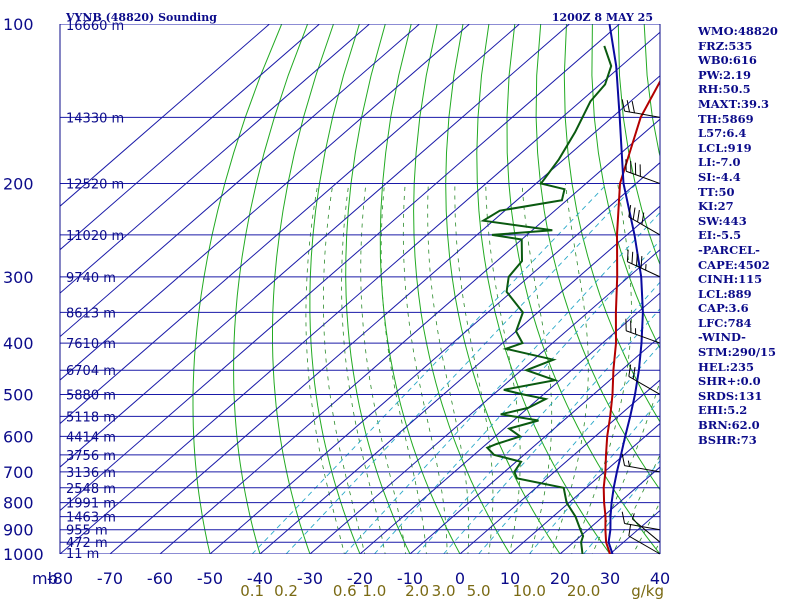  Describe the element at coordinates (82, 554) in the screenshot. I see `height-label: 11 m` at that location.